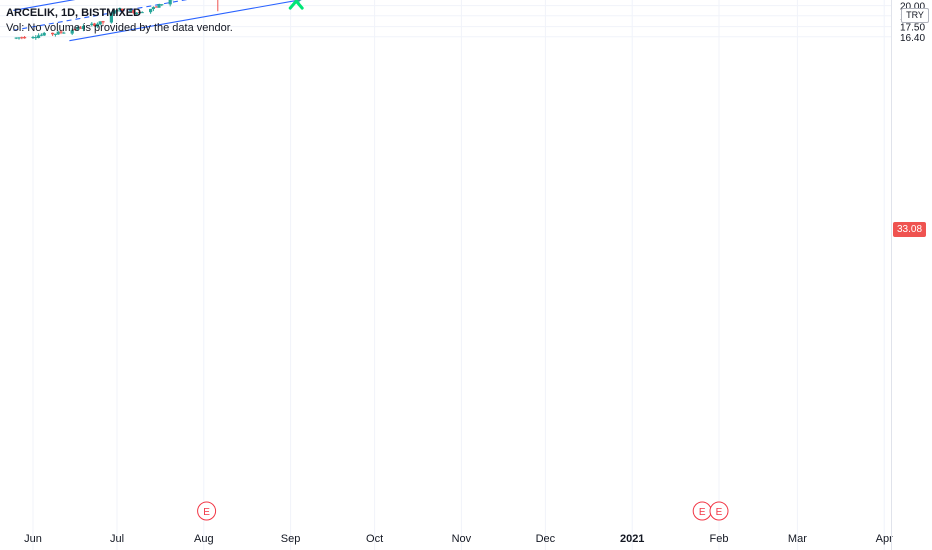 The height and width of the screenshot is (550, 932). Describe the element at coordinates (33, 539) in the screenshot. I see `x-tick-label: Jun` at that location.